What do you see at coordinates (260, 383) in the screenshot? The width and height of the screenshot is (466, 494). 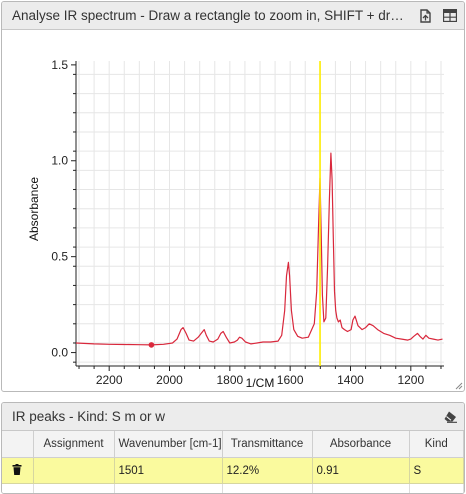 I see `x-axis-title: 1/CM` at bounding box center [260, 383].